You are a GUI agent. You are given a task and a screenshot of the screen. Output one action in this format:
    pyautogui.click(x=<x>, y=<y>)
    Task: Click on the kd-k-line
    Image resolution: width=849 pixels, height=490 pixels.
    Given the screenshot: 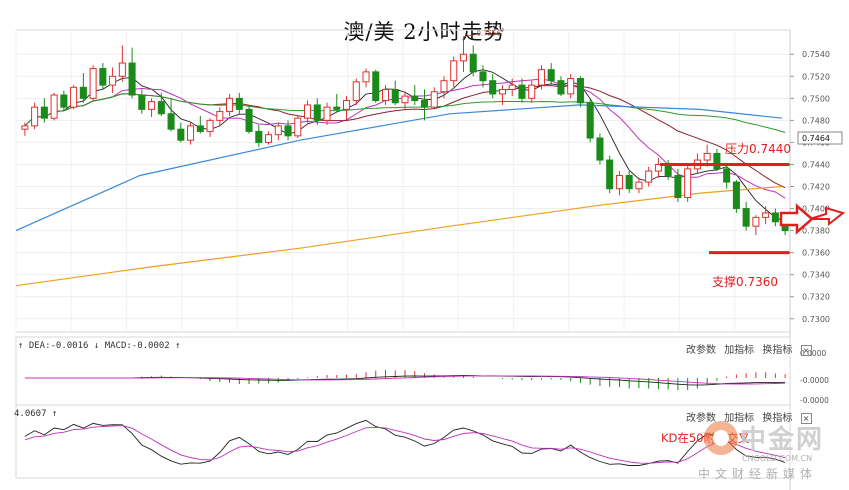 What is the action you would take?
    pyautogui.click(x=405, y=442)
    